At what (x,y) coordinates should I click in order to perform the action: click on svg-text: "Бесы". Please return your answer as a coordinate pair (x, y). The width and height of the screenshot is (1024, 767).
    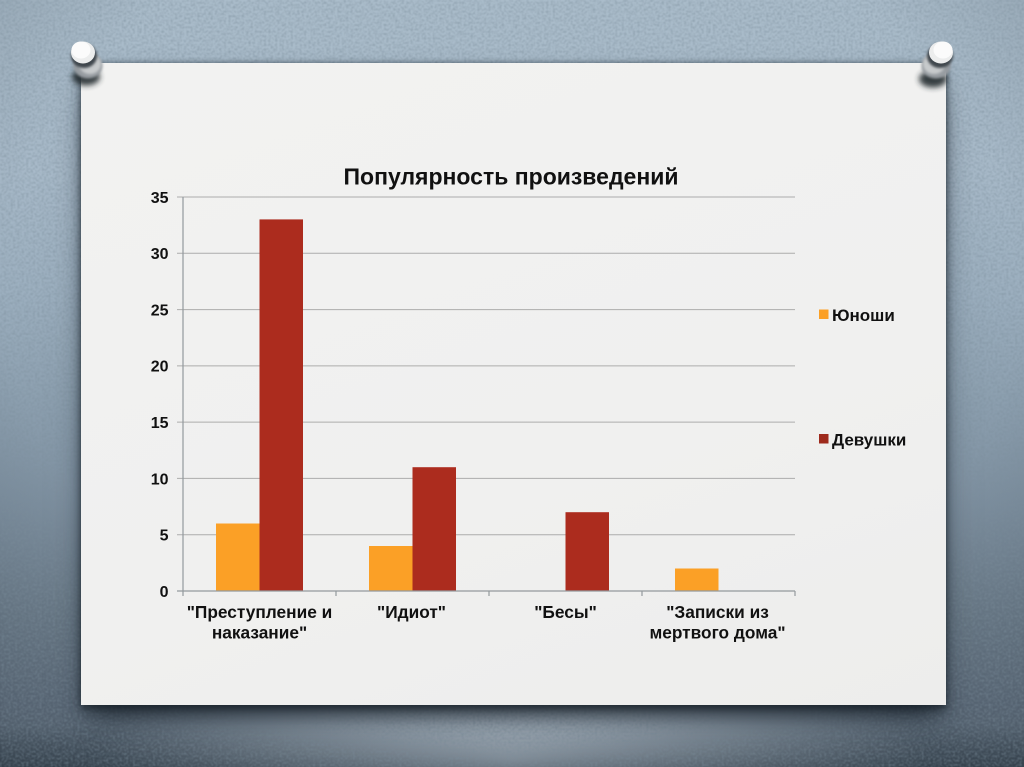
    Looking at the image, I should click on (565, 612).